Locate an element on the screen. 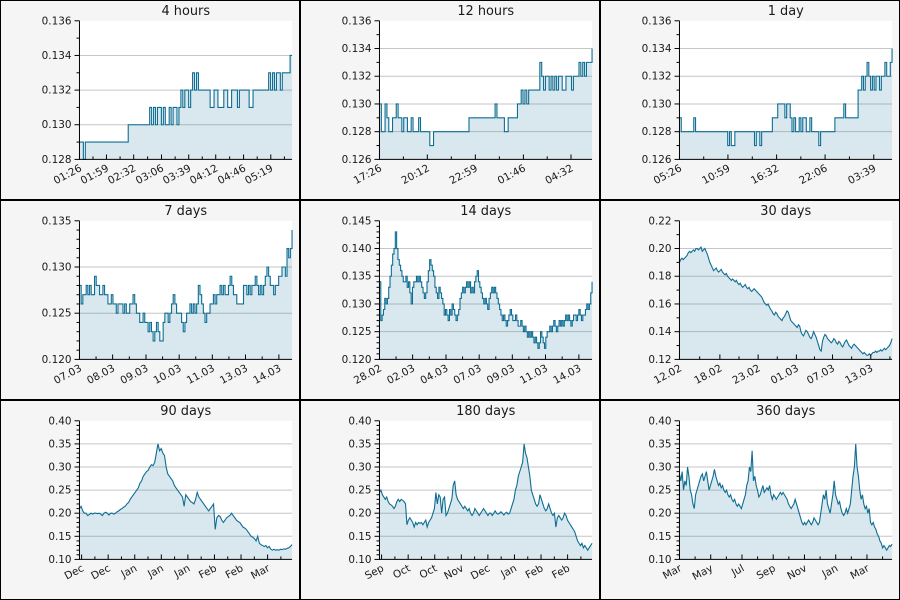 The image size is (900, 600). x-axis-labels: 28.02 02.03 04.03 07.03 09.03 11.03 14.03 is located at coordinates (467, 374).